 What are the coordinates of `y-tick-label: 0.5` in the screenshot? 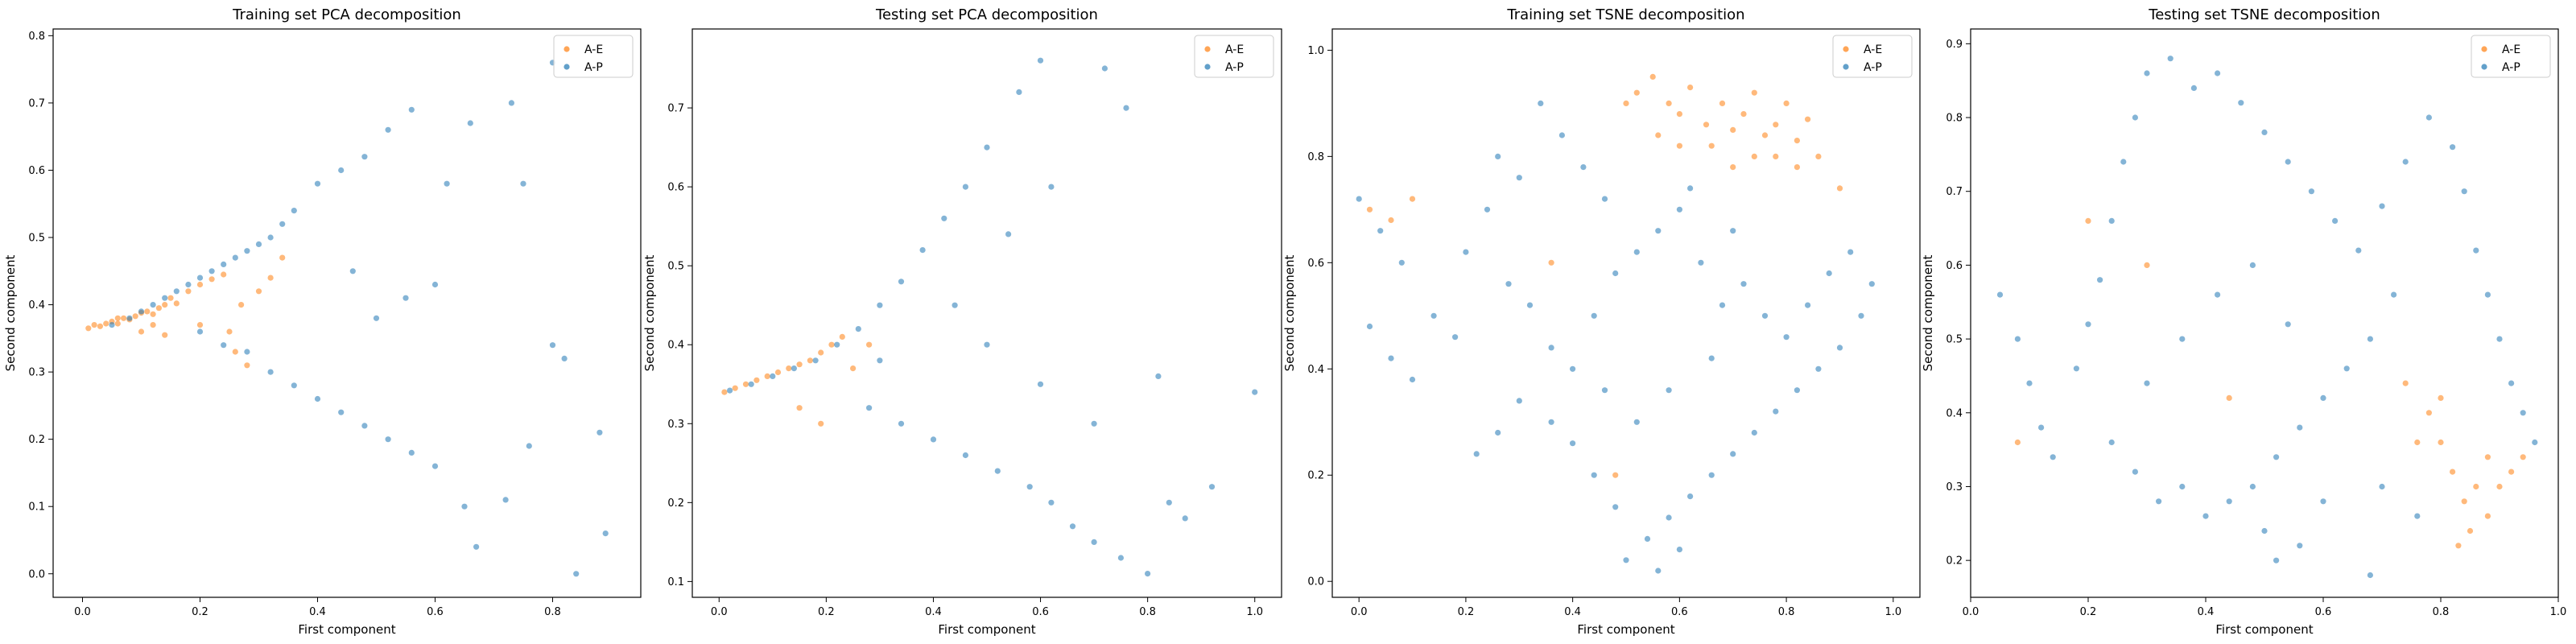 It's located at (675, 267).